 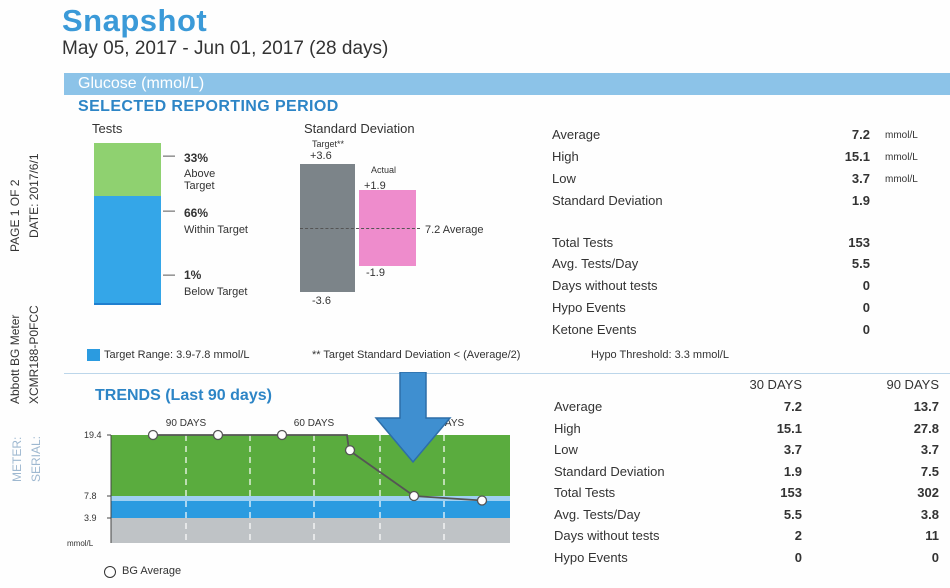 What do you see at coordinates (36, 458) in the screenshot?
I see `serial-label: SERIAL:` at bounding box center [36, 458].